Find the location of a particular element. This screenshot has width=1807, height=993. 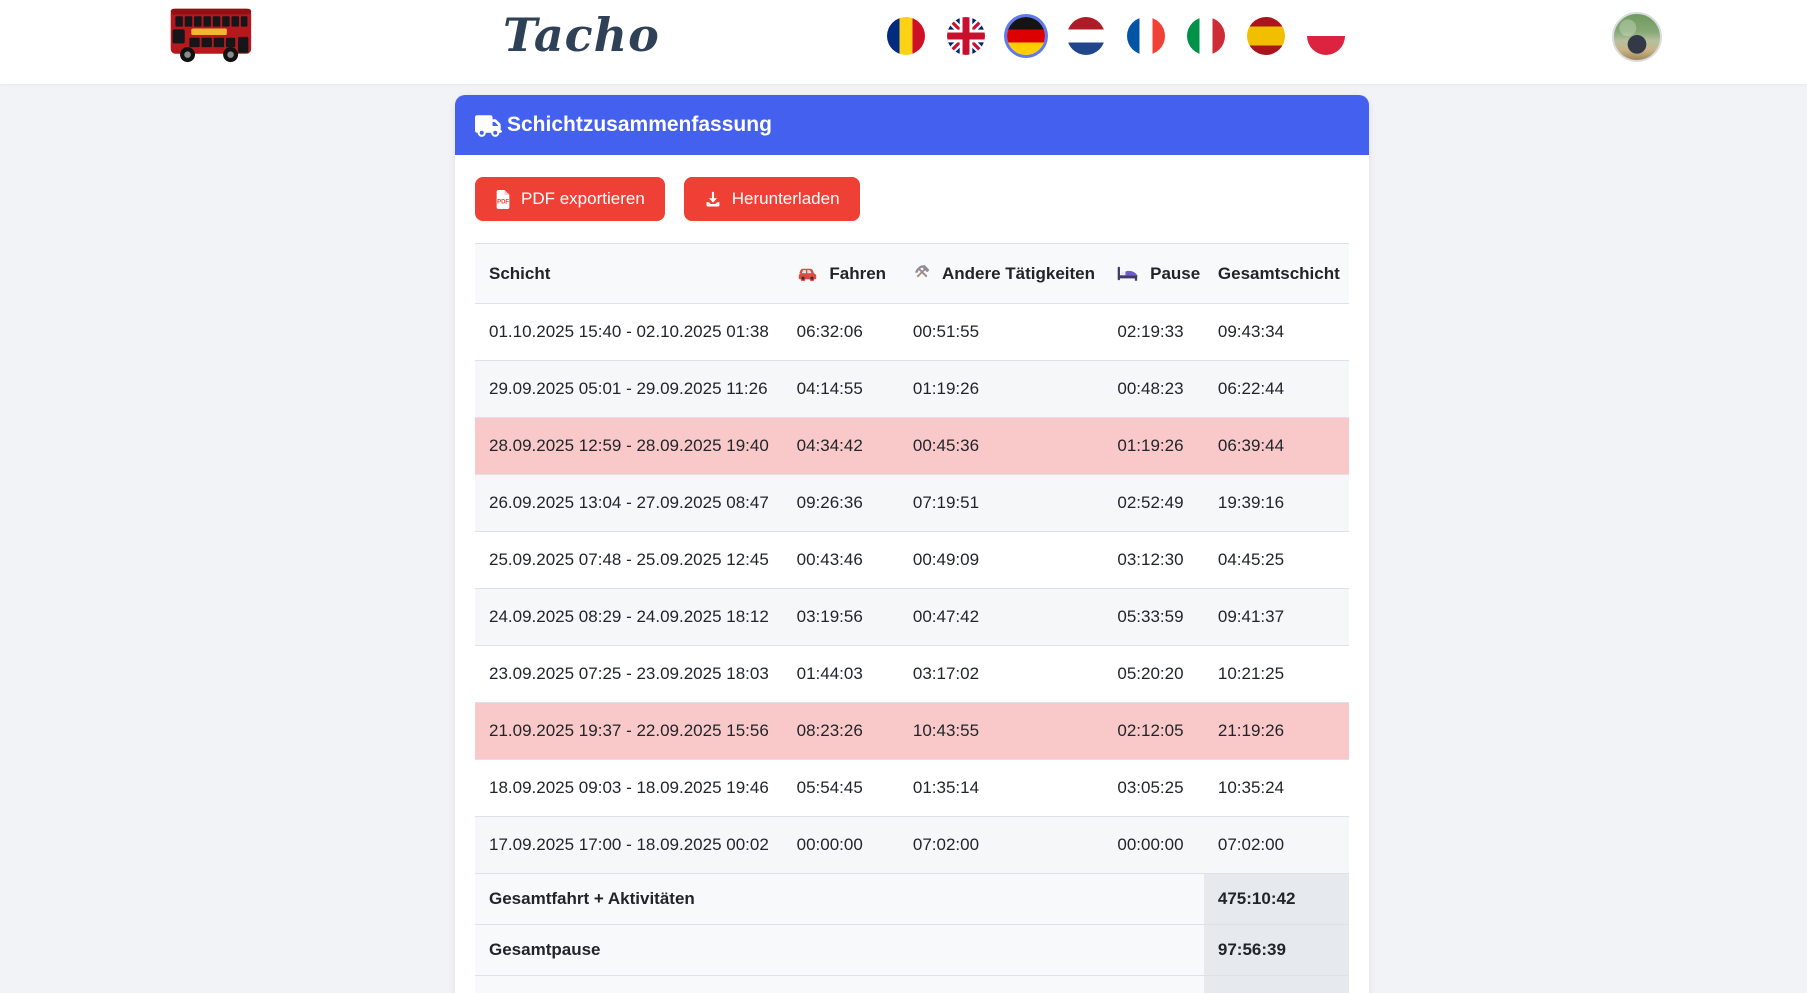

download-button: Herunterladen is located at coordinates (771, 199).